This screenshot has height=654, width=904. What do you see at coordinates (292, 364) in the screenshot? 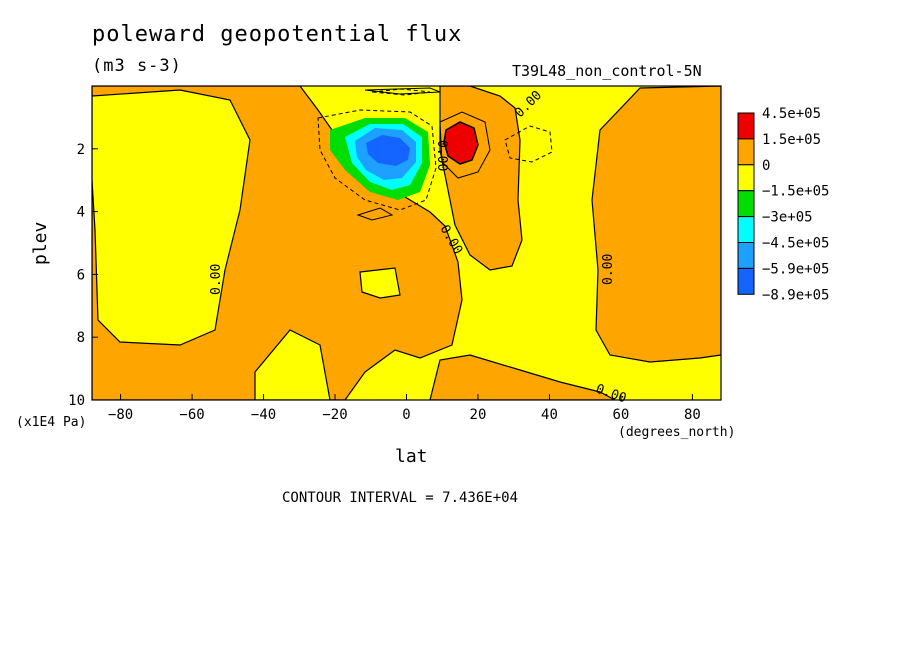
I see `fill-yellow-bottom-left` at bounding box center [292, 364].